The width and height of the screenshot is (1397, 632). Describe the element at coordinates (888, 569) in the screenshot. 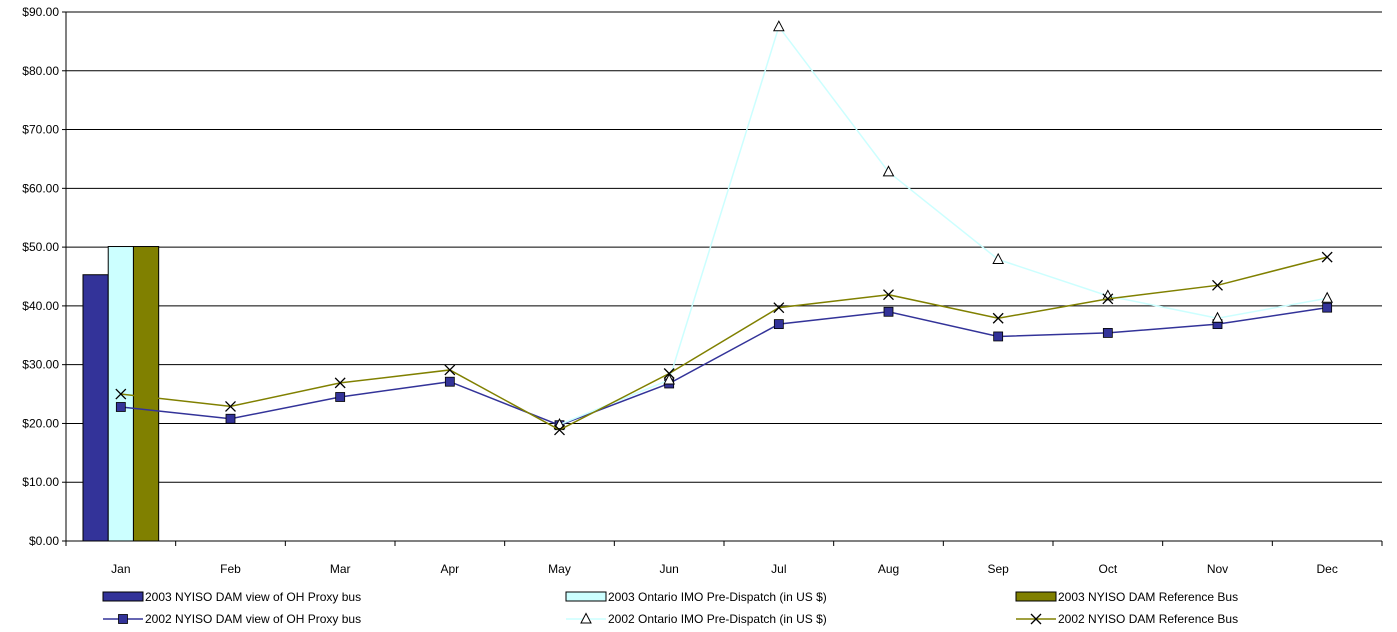

I see `x-tick-label: Aug` at that location.